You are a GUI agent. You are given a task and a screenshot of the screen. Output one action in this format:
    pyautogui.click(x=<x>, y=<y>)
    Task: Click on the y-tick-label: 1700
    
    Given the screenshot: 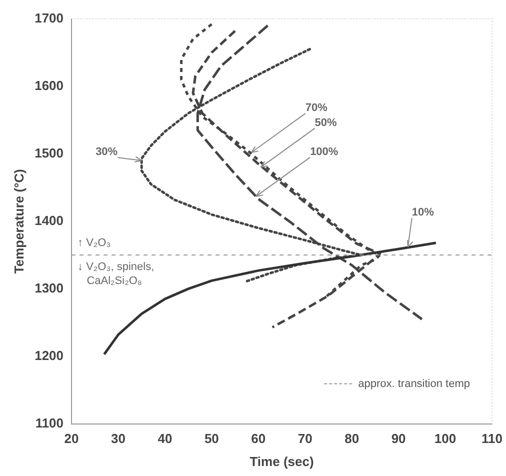 What is the action you would take?
    pyautogui.click(x=49, y=18)
    